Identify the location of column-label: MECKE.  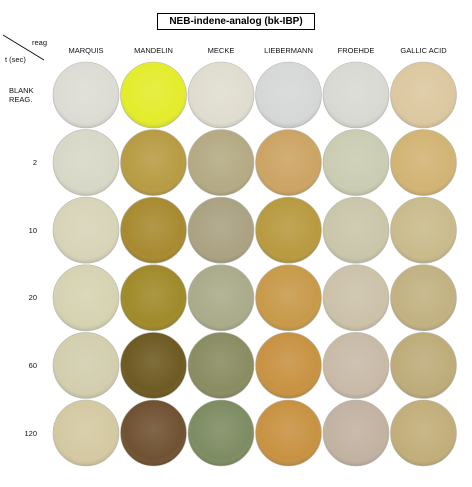
(221, 50).